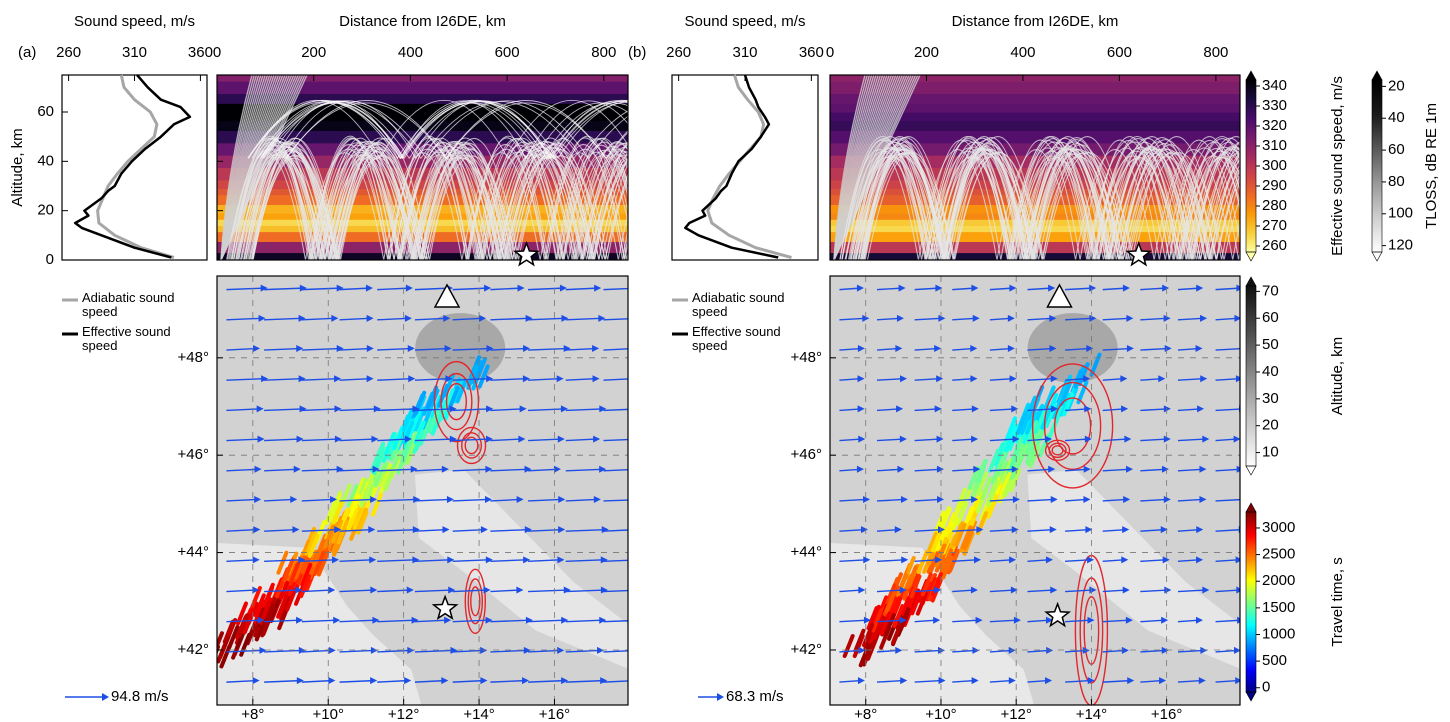 This screenshot has width=1450, height=722. I want to click on colorbar-tick-label: 120, so click(1400, 245).